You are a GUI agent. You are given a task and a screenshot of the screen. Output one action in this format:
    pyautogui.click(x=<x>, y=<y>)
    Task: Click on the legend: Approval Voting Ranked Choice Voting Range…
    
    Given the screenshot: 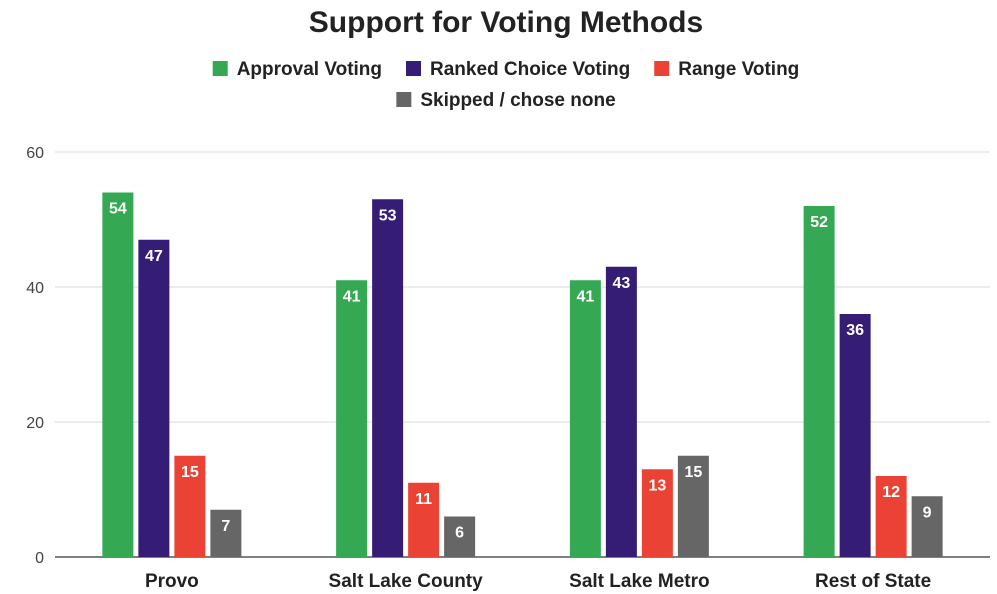 What is the action you would take?
    pyautogui.click(x=505, y=85)
    